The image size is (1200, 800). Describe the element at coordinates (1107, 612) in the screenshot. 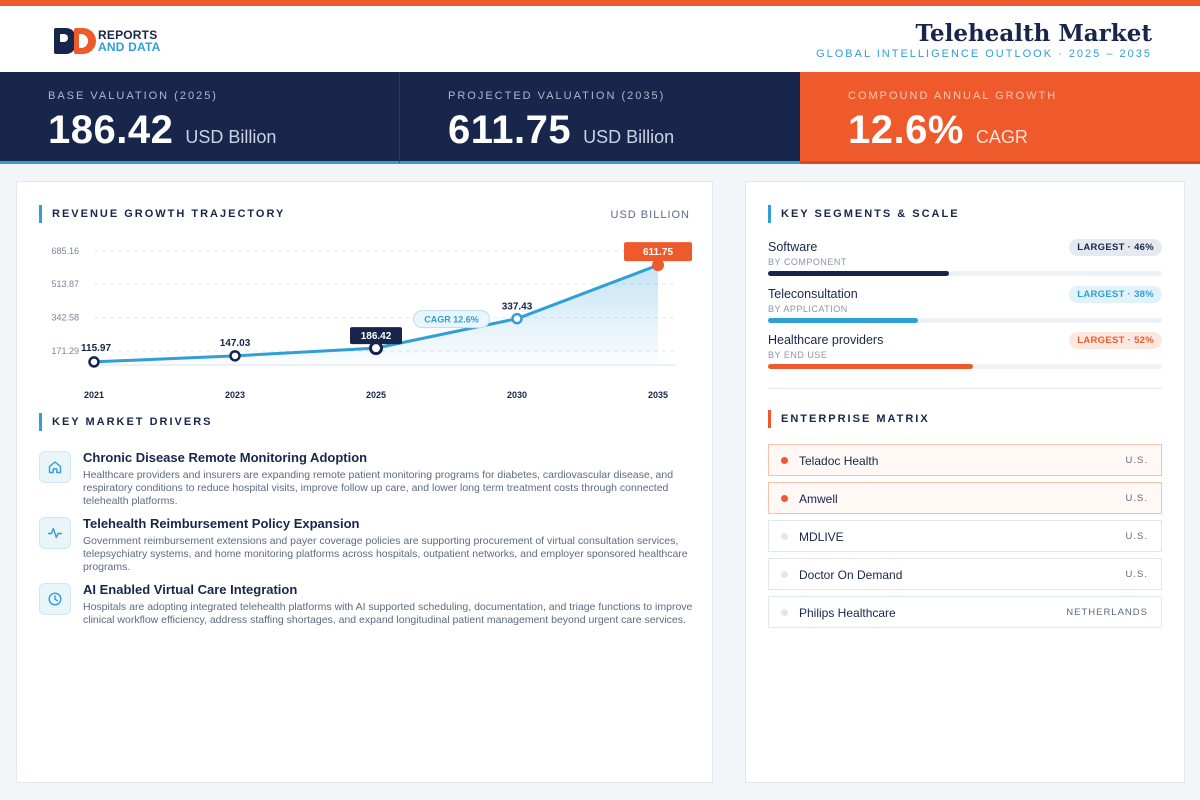

I see `enterprise-country: NETHERLANDS` at that location.